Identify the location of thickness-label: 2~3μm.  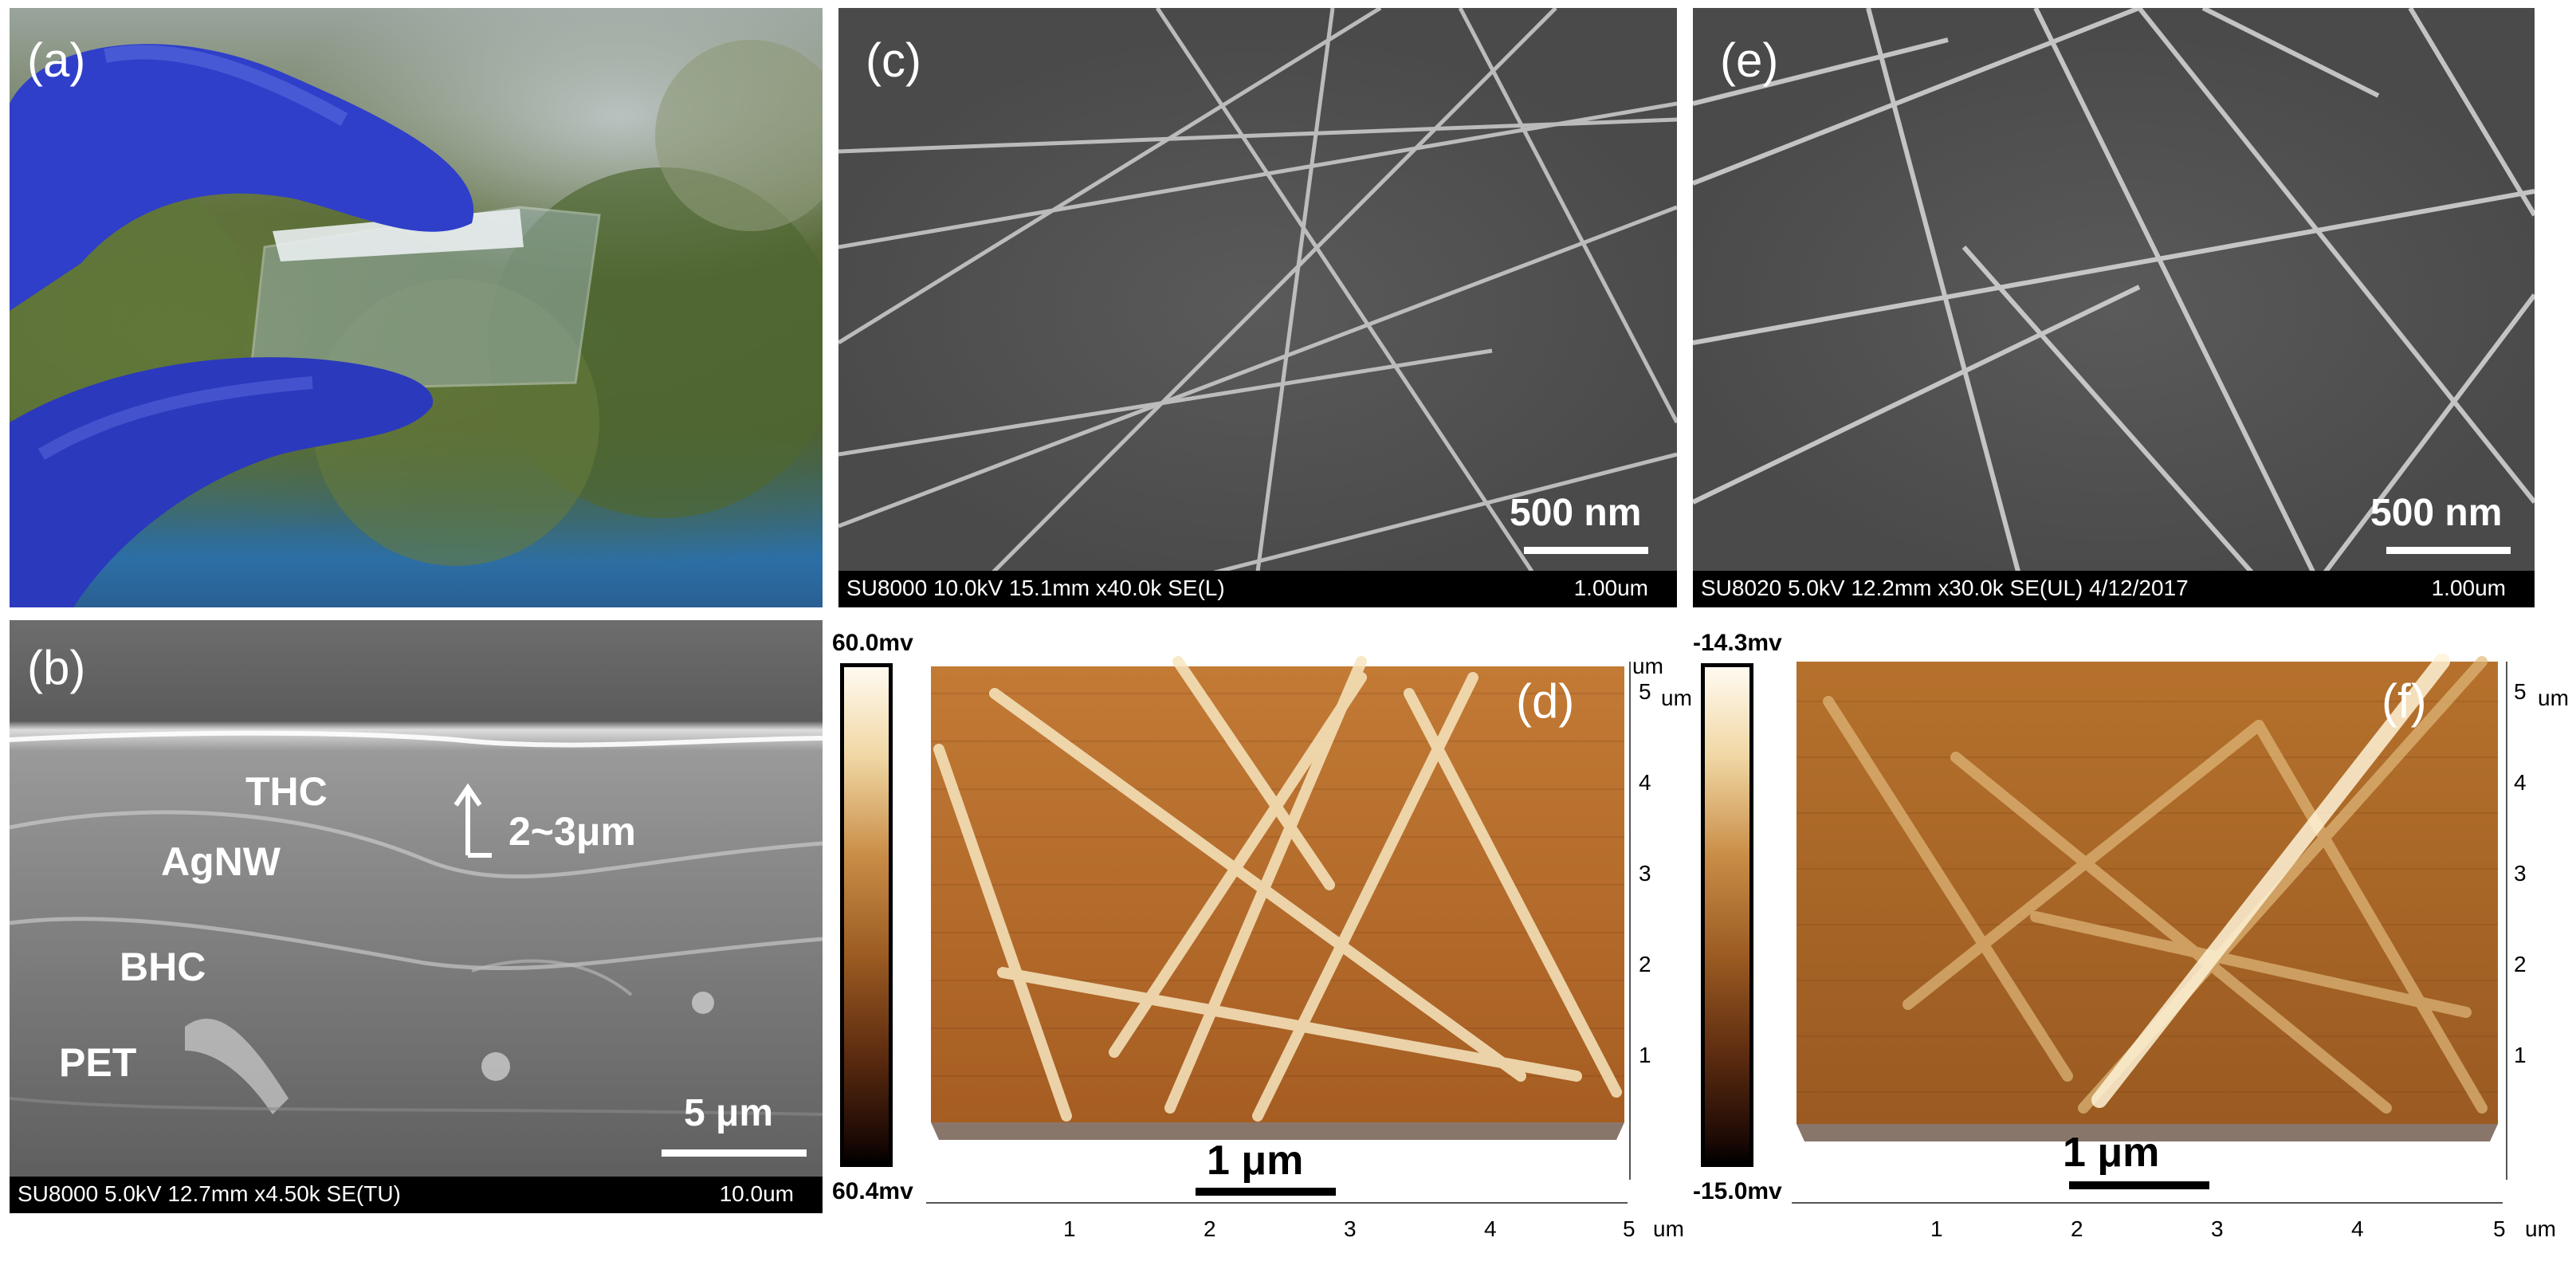
(572, 832).